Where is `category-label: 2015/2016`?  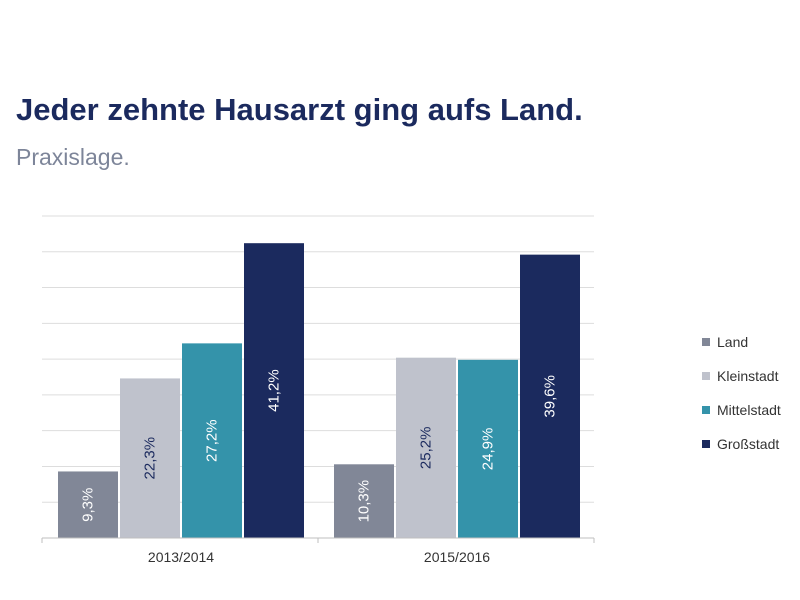
category-label: 2015/2016 is located at coordinates (457, 557).